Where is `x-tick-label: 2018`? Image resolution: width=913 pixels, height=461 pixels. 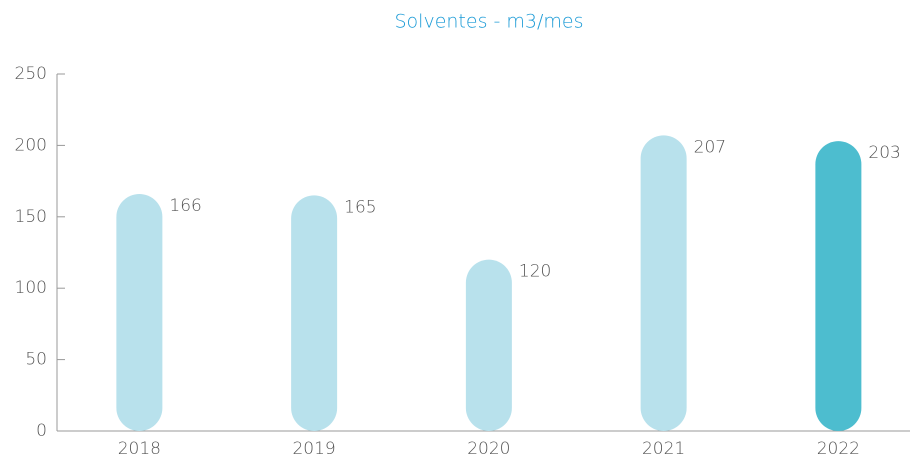 x-tick-label: 2018 is located at coordinates (139, 449).